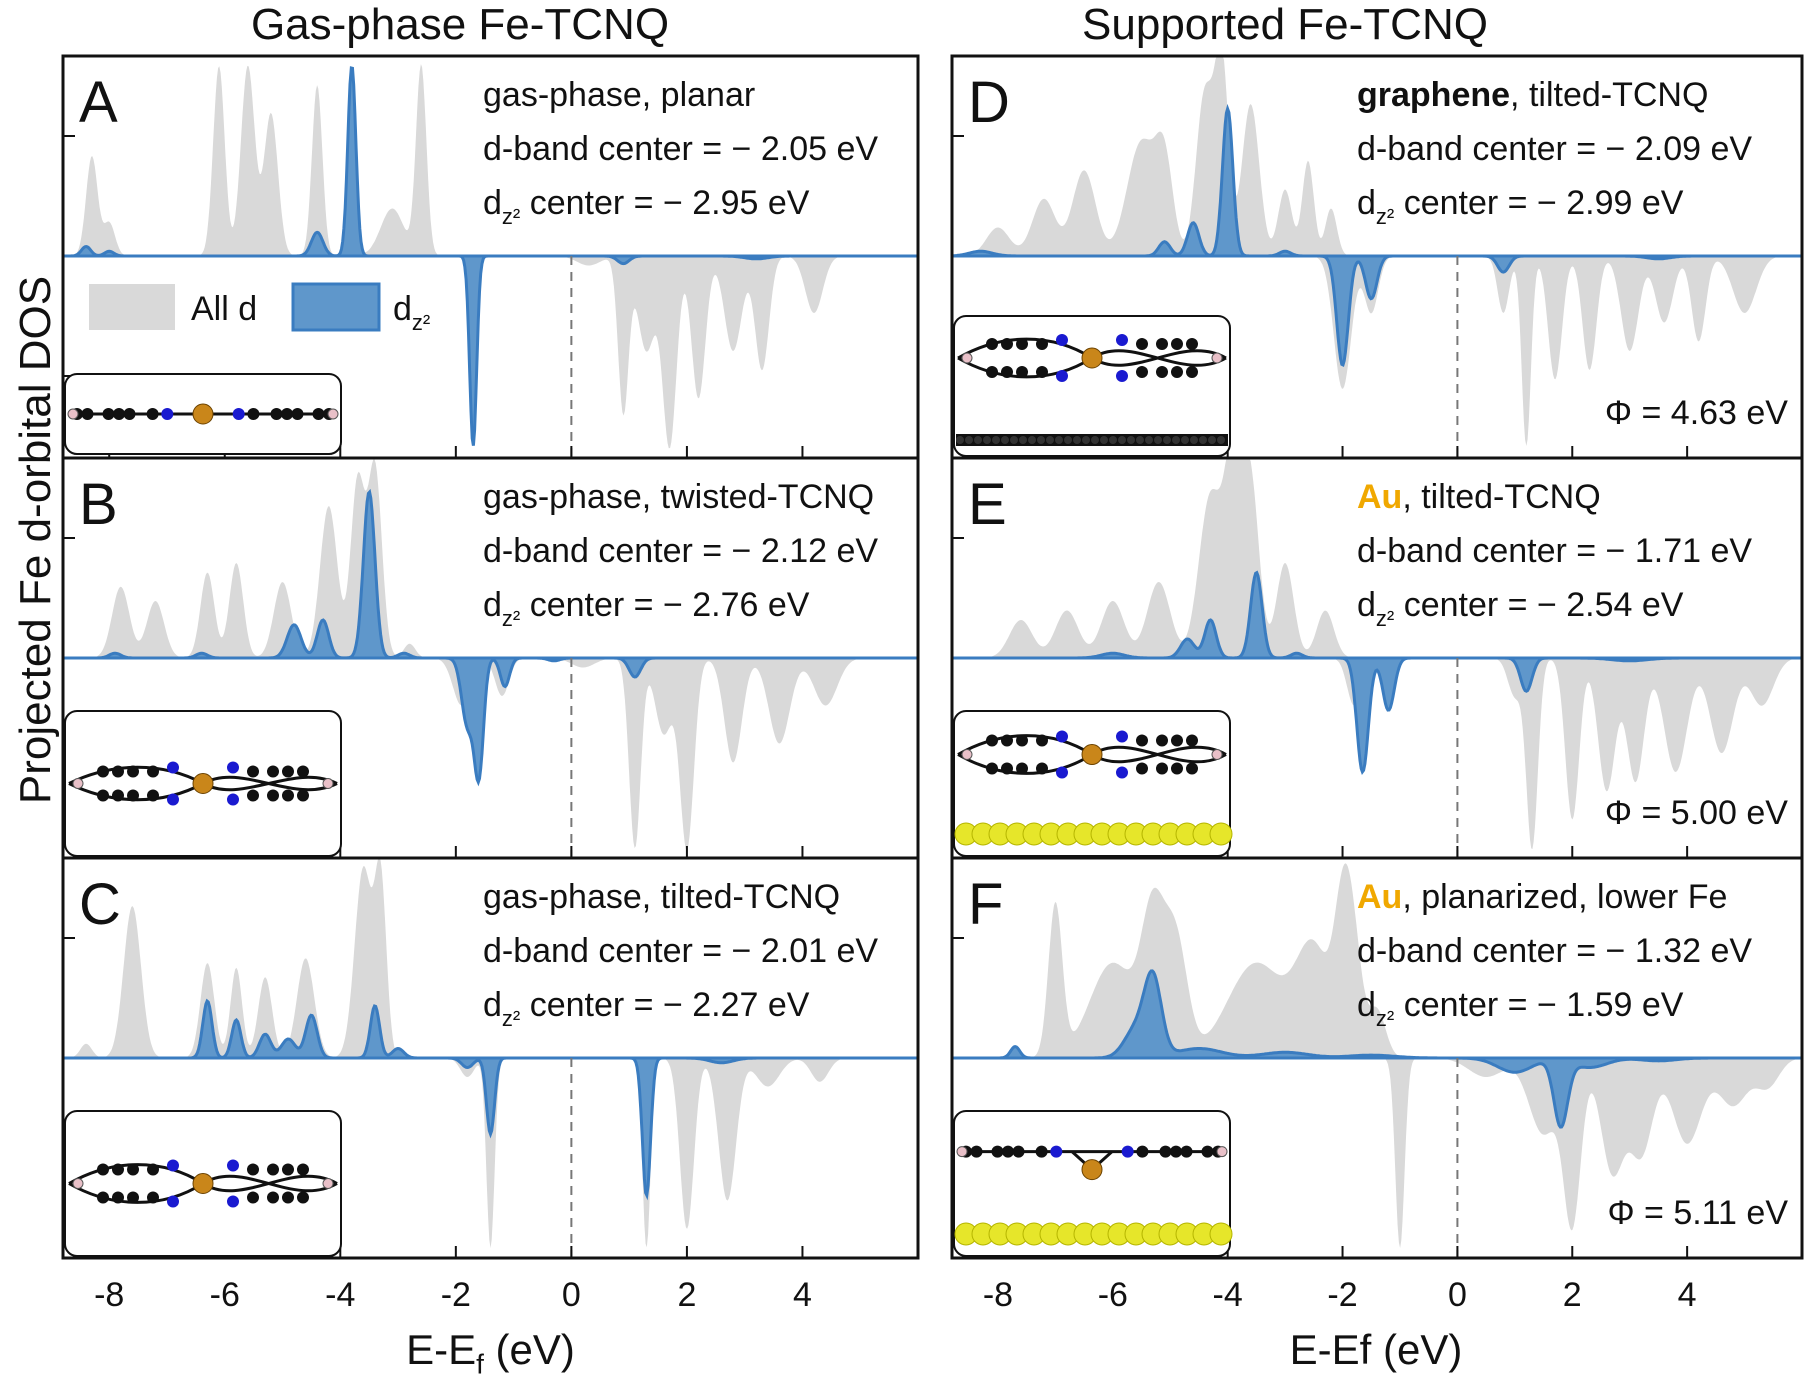  What do you see at coordinates (619, 95) in the screenshot?
I see `panel-title-line: gas-phase, planar` at bounding box center [619, 95].